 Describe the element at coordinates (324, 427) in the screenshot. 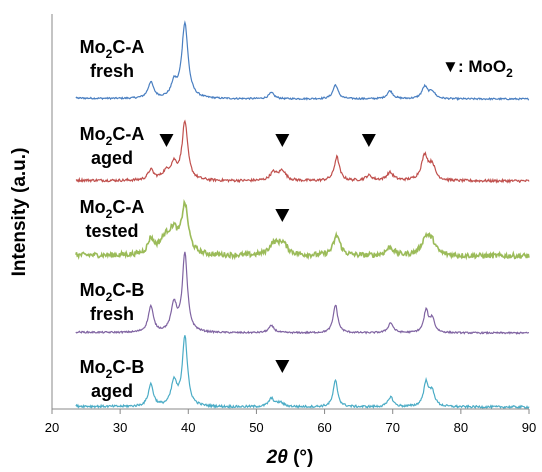

I see `x-tick-label: 60` at that location.